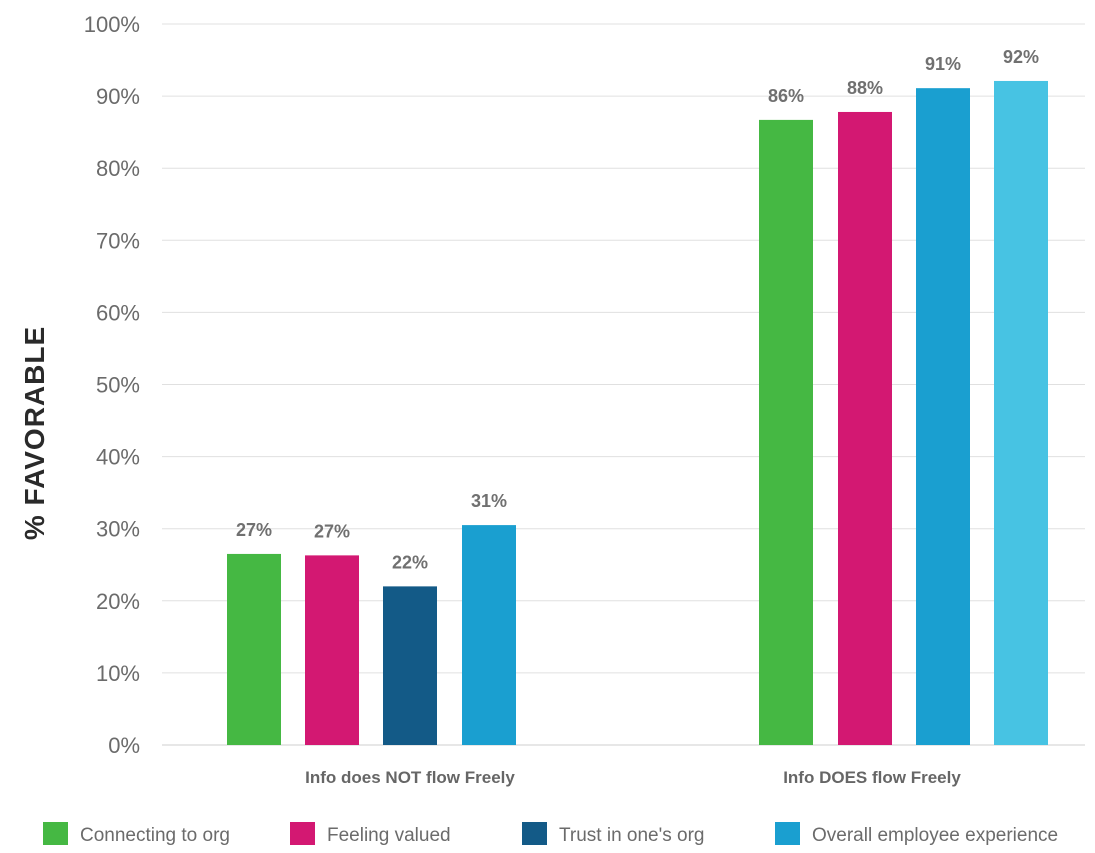  I want to click on legend-label: Overall employee experience, so click(935, 835).